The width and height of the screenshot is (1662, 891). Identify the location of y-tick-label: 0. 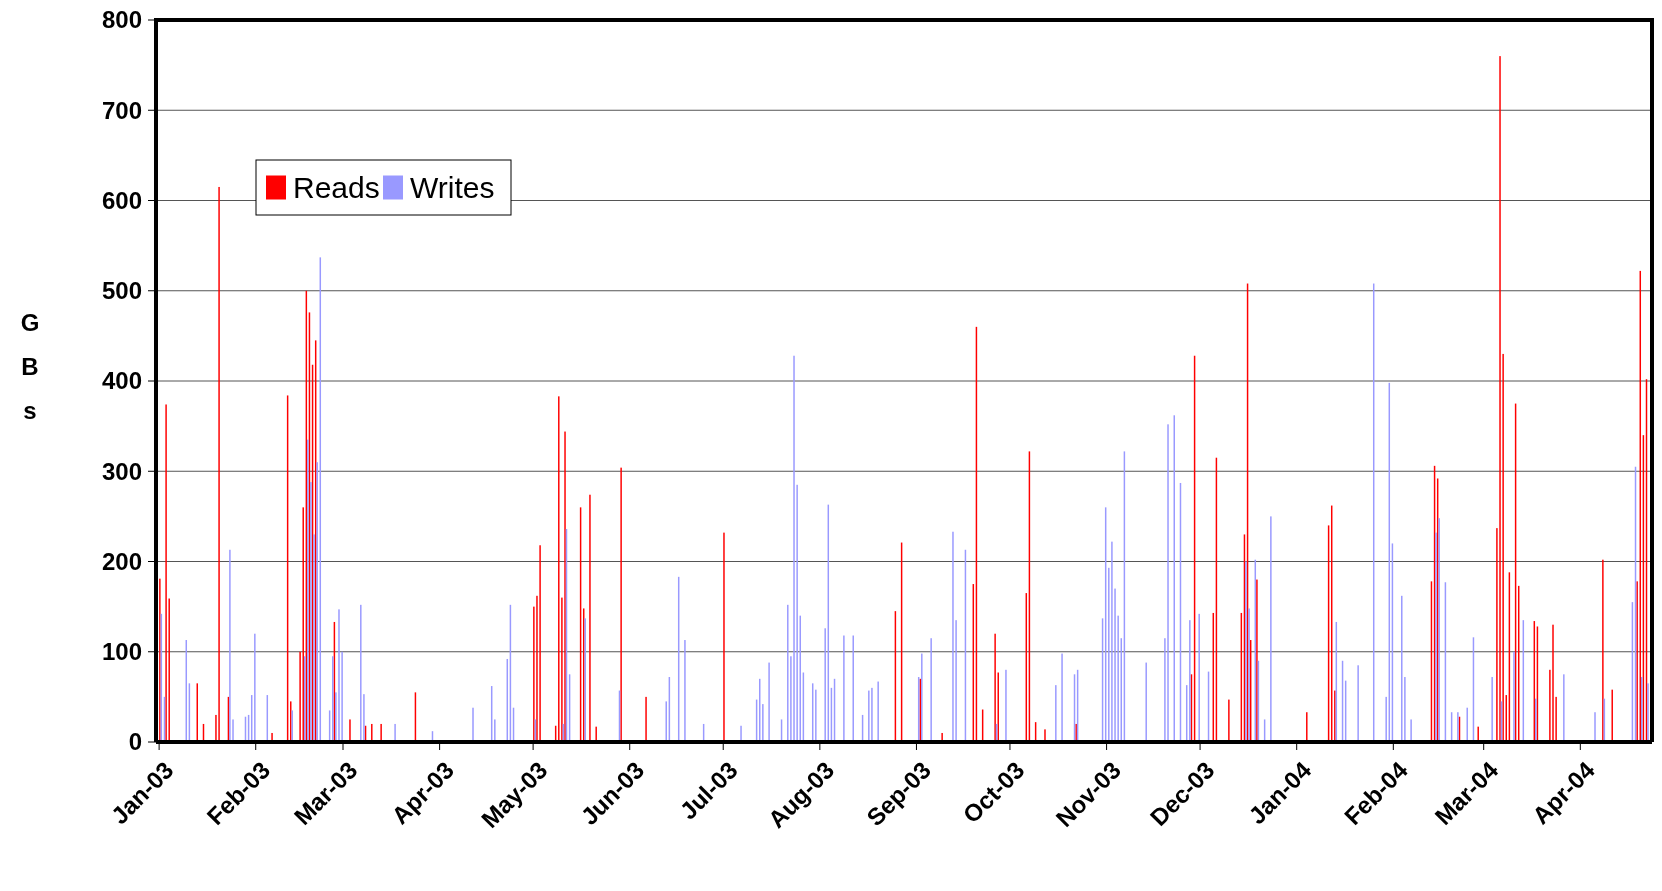
(135, 742).